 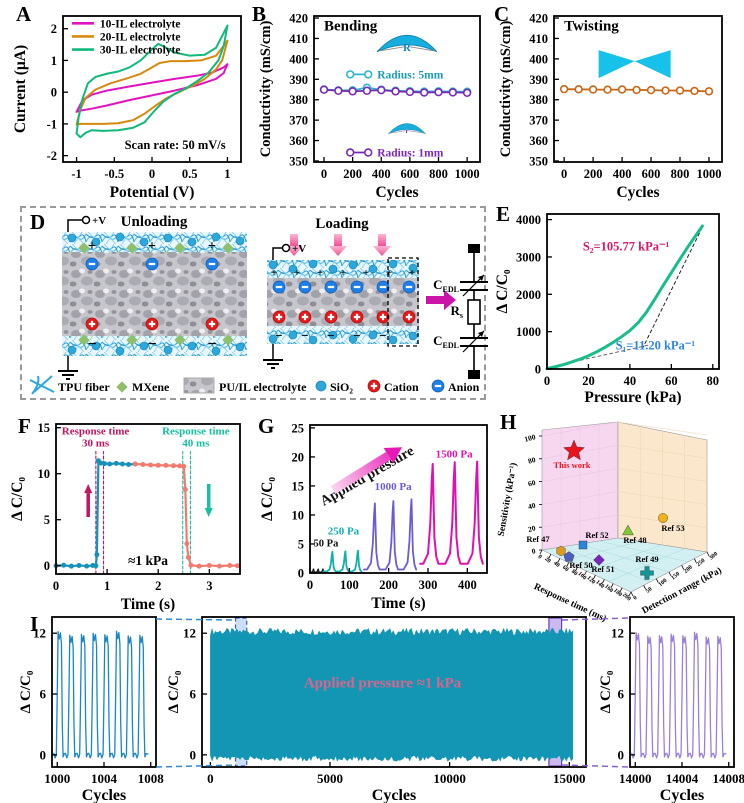 I want to click on svg-text: 3, so click(x=209, y=586).